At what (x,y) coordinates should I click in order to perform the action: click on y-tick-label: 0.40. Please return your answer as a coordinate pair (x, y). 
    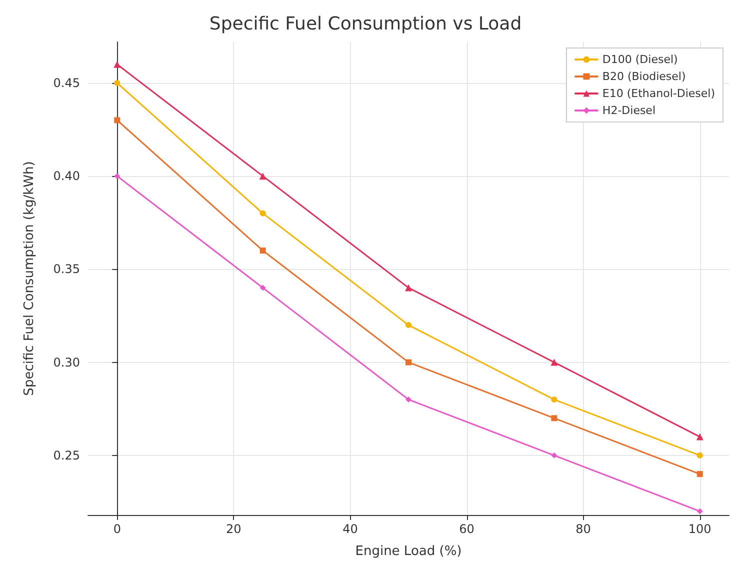
    Looking at the image, I should click on (66, 176).